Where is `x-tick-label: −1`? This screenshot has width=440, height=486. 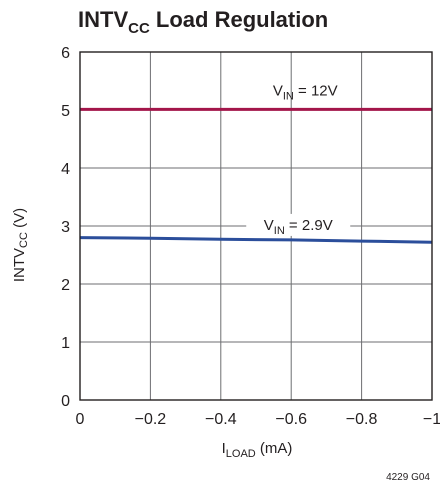
x-tick-label: −1 is located at coordinates (431, 419).